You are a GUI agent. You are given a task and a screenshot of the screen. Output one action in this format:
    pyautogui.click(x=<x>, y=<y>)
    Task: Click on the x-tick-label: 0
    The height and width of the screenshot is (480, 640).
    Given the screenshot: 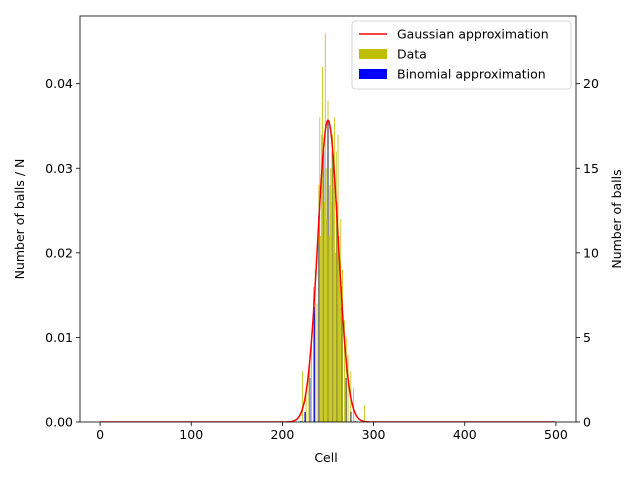 What is the action you would take?
    pyautogui.click(x=100, y=434)
    